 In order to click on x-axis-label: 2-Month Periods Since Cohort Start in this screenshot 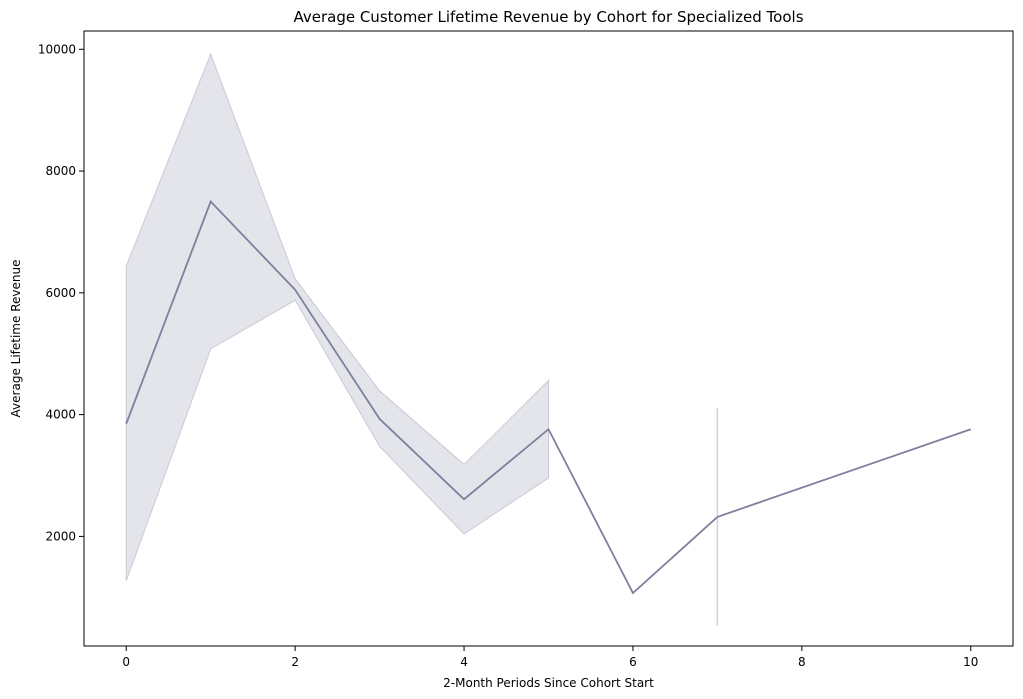, I will do `click(548, 683)`.